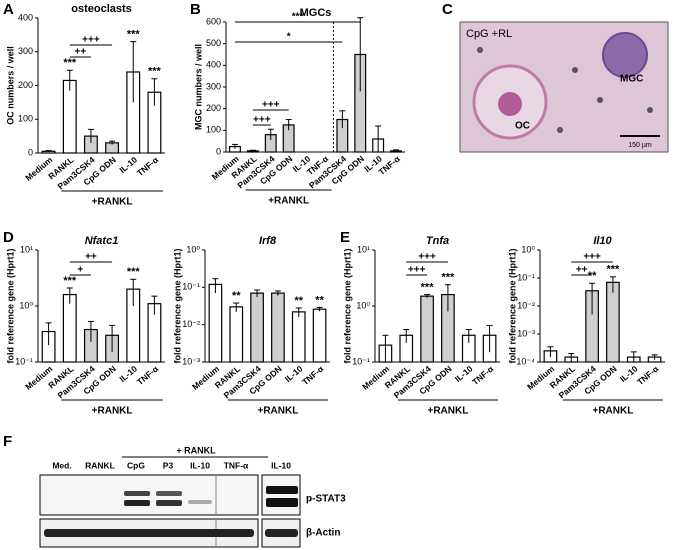 Image resolution: width=676 pixels, height=550 pixels. I want to click on panel-letter: C, so click(447, 9).